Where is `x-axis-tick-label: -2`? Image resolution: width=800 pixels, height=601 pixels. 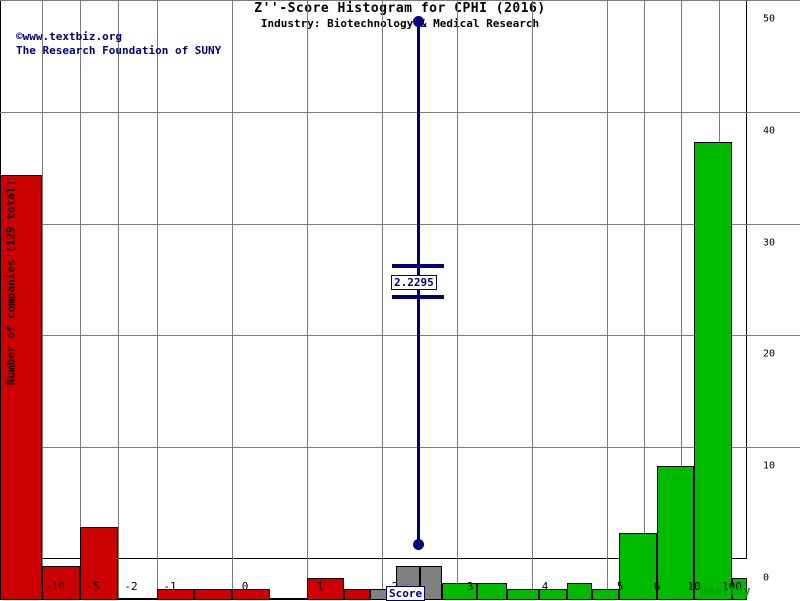
x-axis-tick-label: -2 is located at coordinates (131, 586).